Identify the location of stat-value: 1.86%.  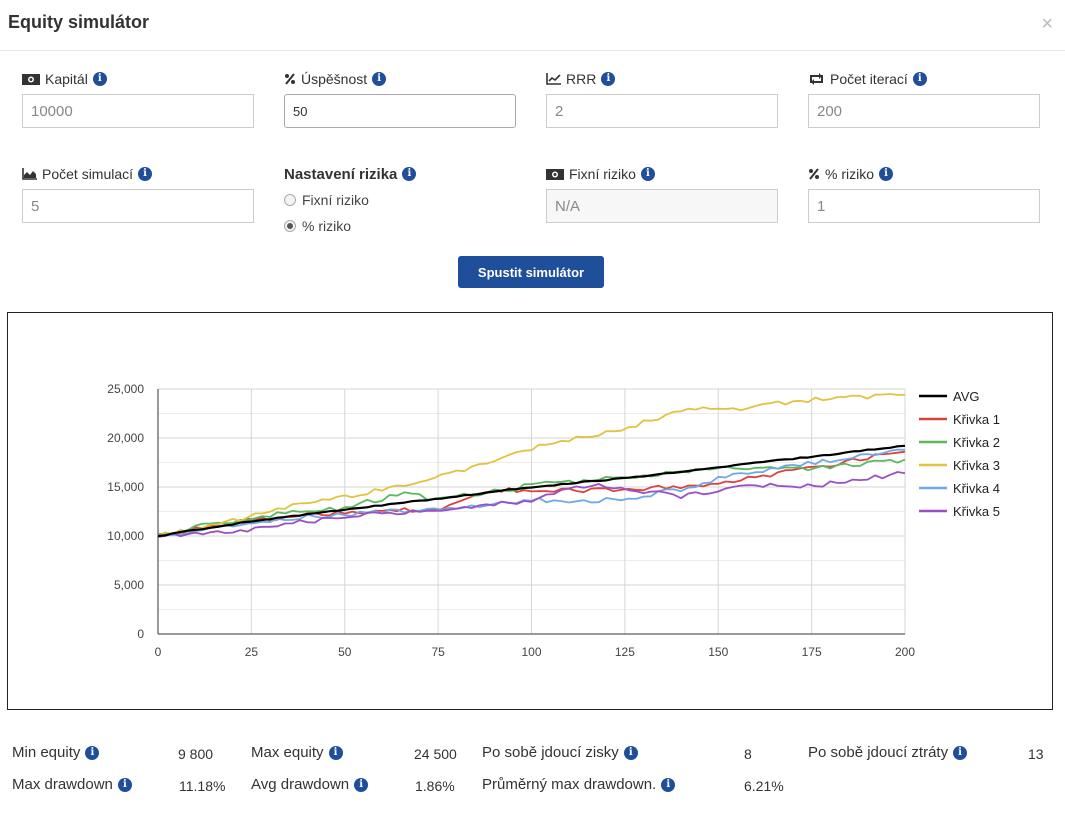
(435, 786).